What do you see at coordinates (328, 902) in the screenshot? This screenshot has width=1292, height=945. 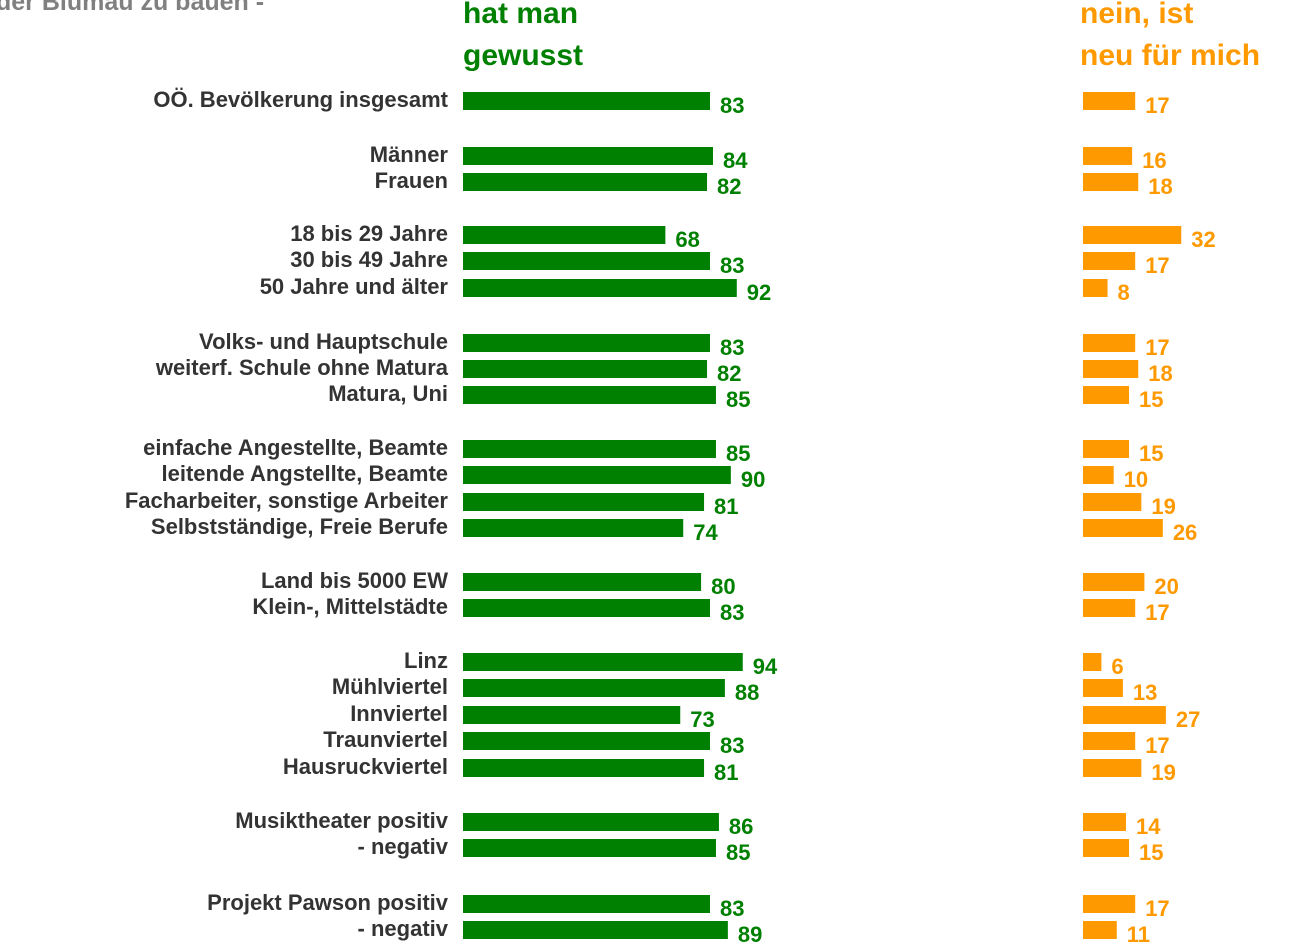 I see `category-label: Projekt Pawson positiv` at bounding box center [328, 902].